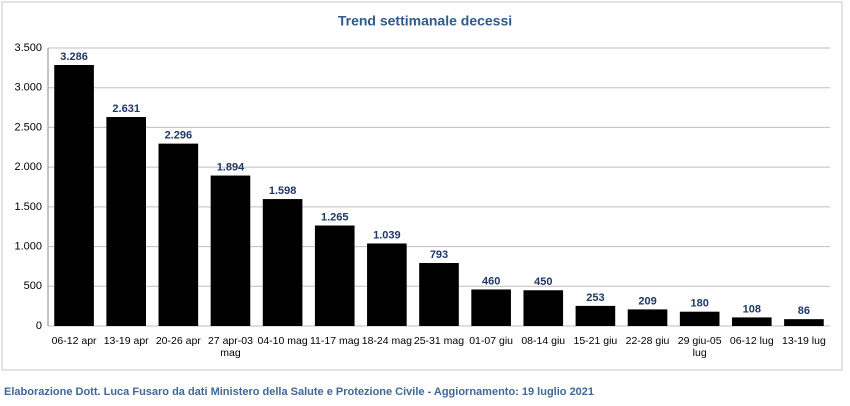  I want to click on value-label: 460, so click(491, 281).